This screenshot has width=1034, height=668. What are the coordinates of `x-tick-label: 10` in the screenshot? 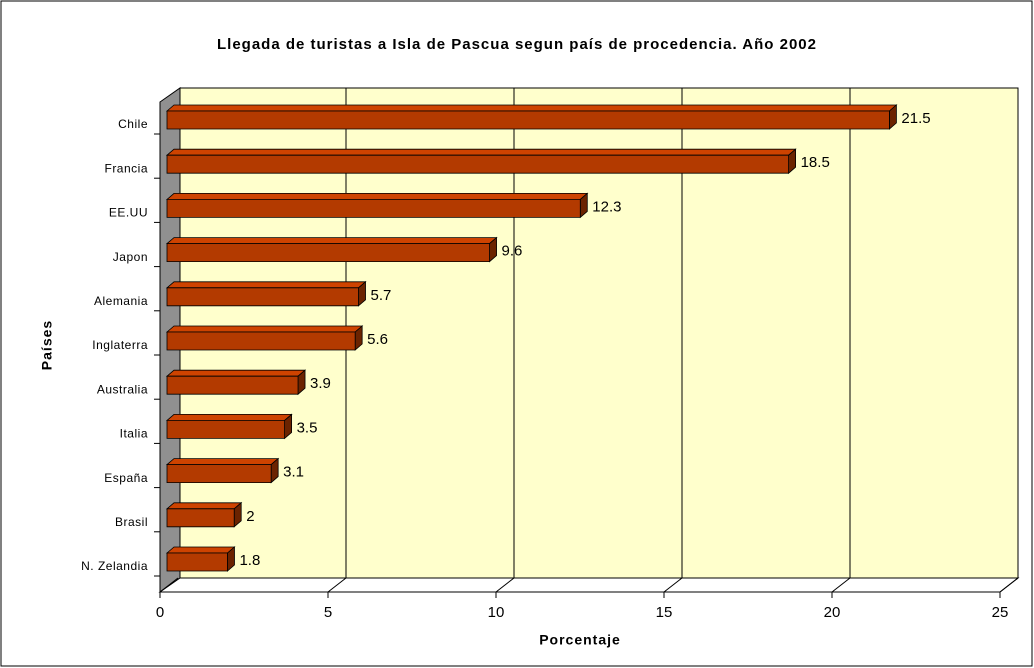 It's located at (496, 612).